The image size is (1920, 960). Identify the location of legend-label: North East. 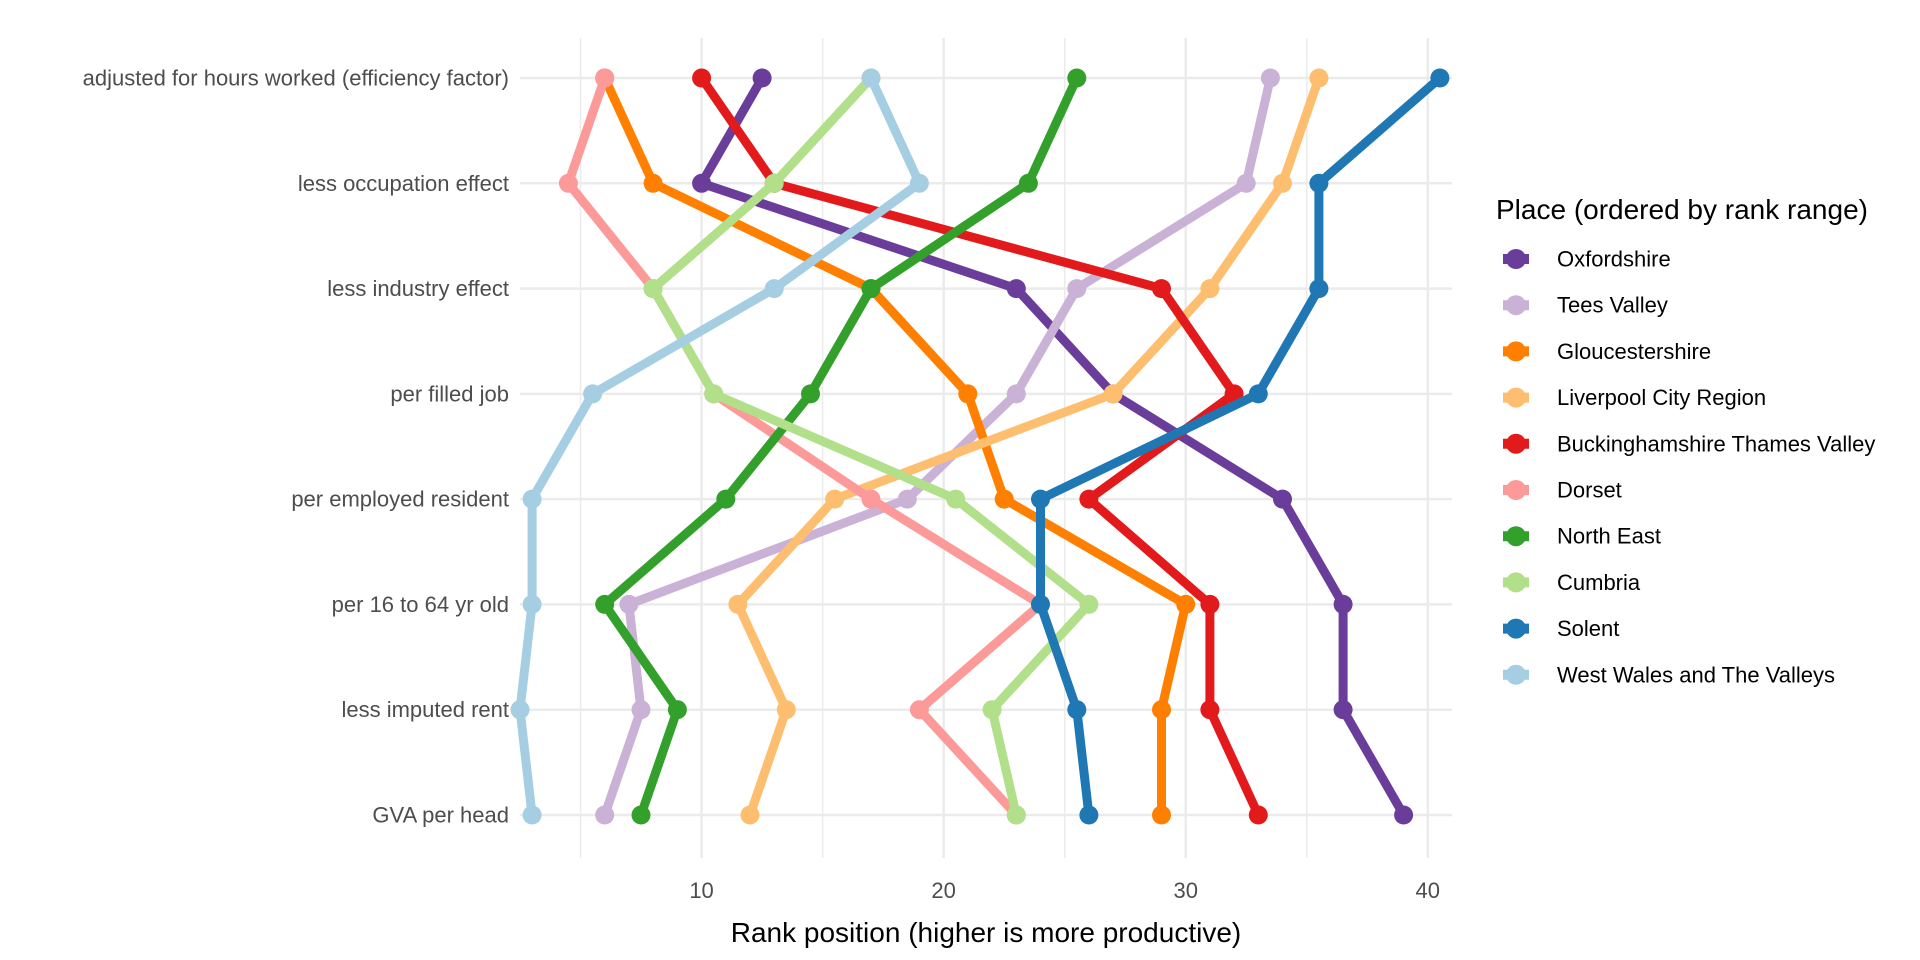
(1609, 536).